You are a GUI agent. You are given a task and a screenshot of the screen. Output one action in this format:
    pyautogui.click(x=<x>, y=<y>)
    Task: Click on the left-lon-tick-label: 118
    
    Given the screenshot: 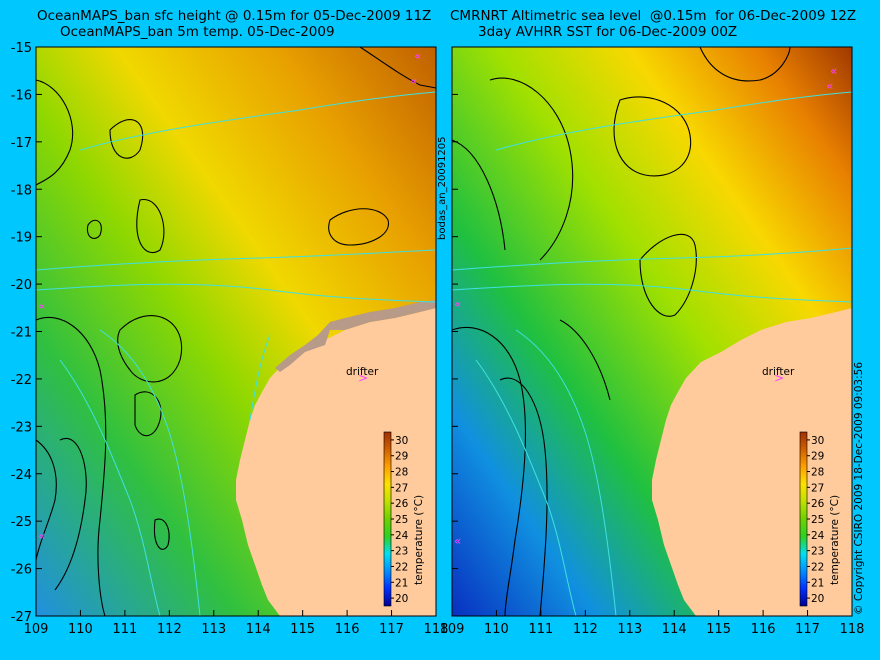 What is the action you would take?
    pyautogui.click(x=436, y=629)
    